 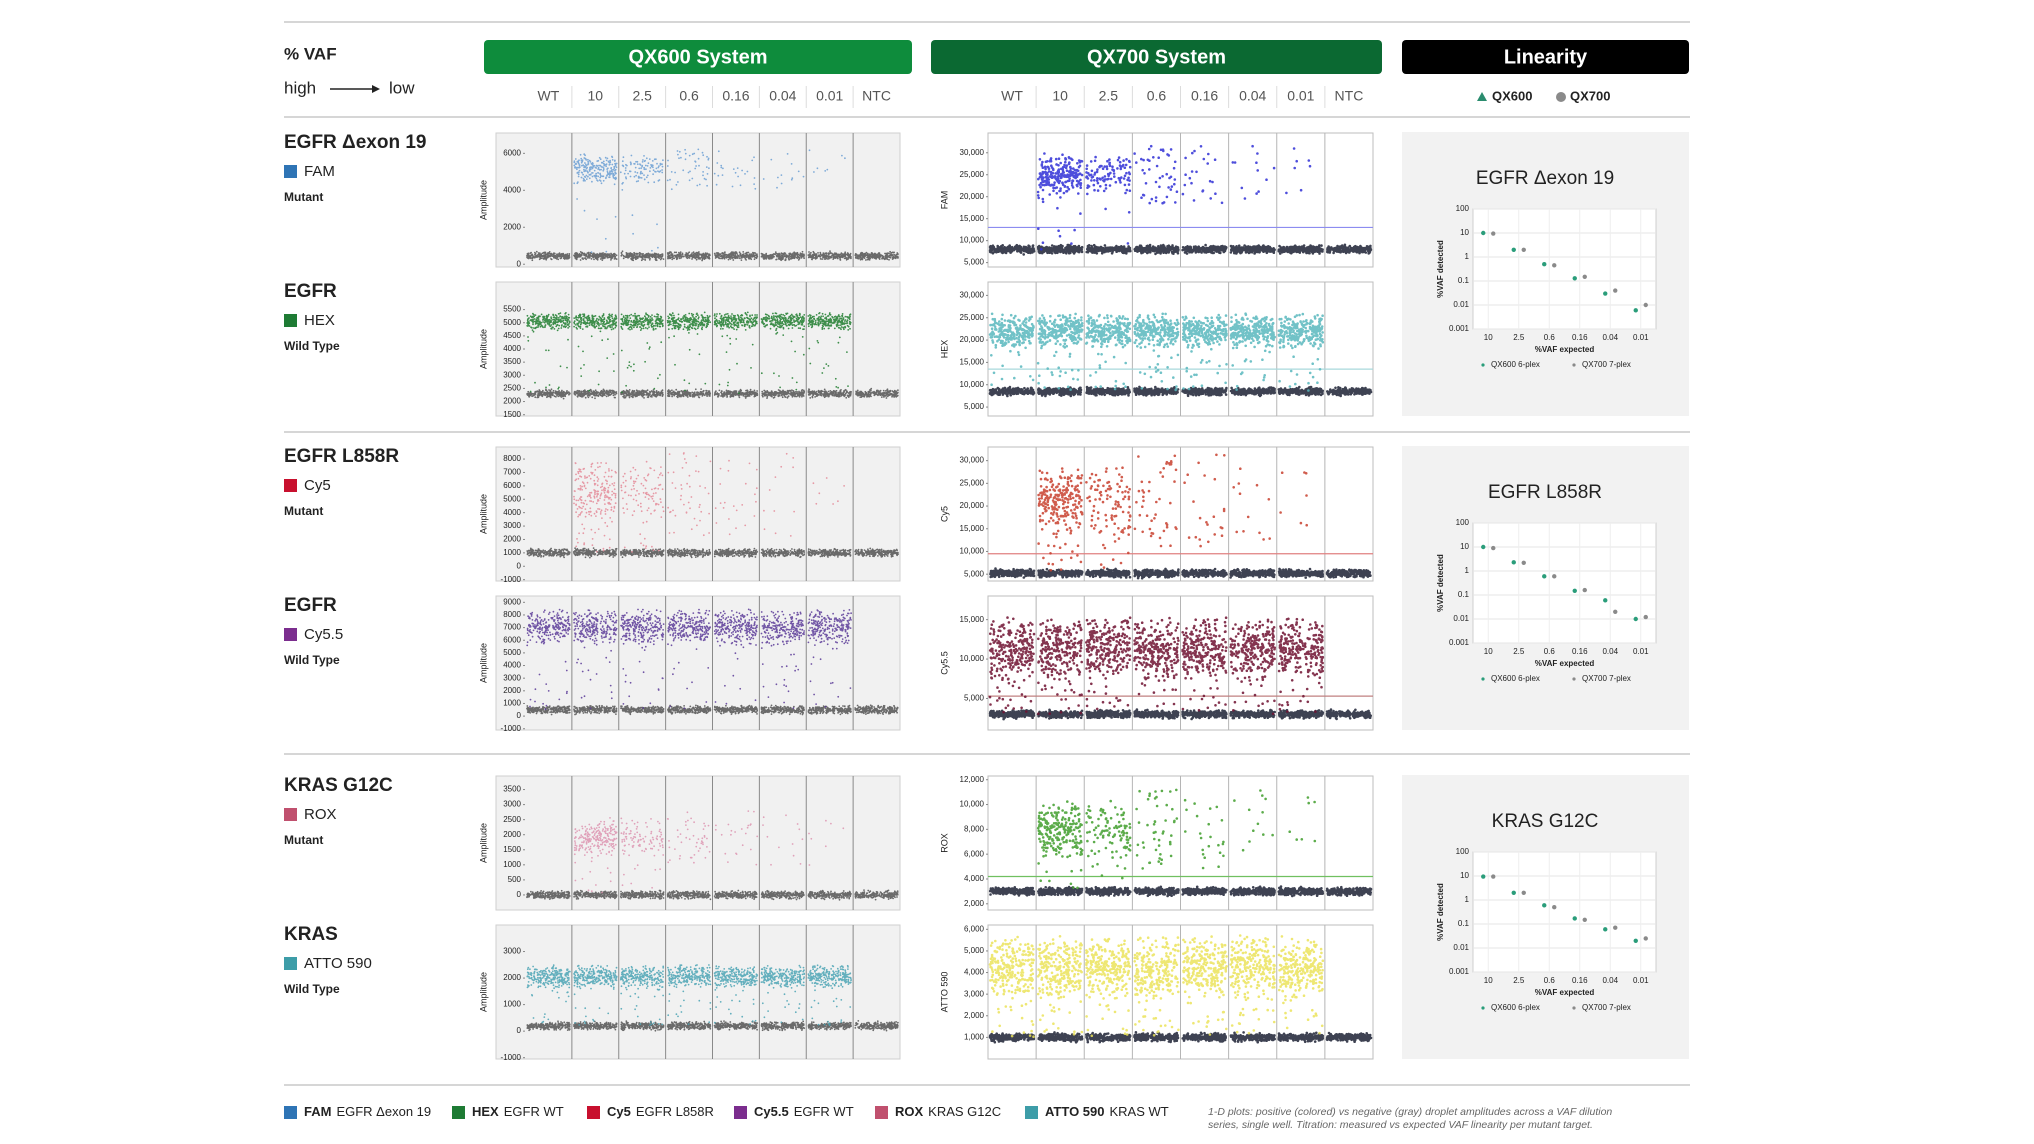 I want to click on droplet-plot: 5,000 10,000 15,000 20,000 25,000 30,000 Cy5, so click(x=1156, y=514).